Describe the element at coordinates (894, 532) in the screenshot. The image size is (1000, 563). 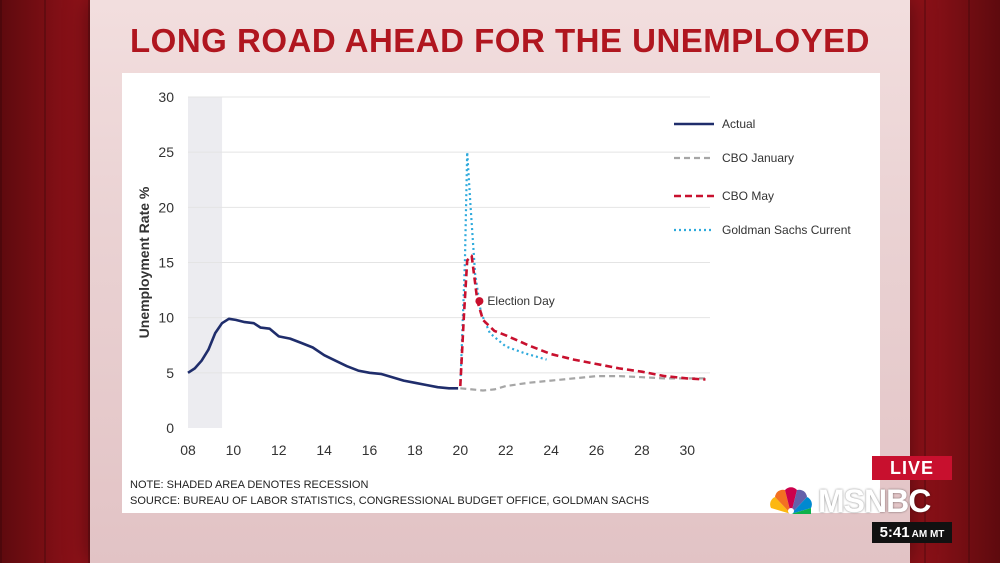
I see `clock-time: 5:41` at that location.